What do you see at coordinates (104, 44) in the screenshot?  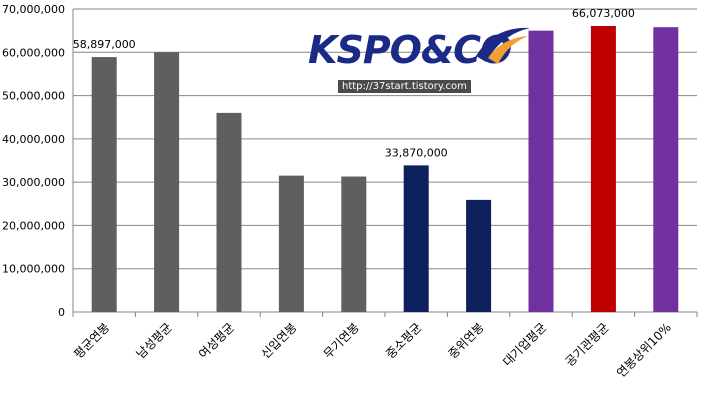 I see `data-label: 58,897,000` at bounding box center [104, 44].